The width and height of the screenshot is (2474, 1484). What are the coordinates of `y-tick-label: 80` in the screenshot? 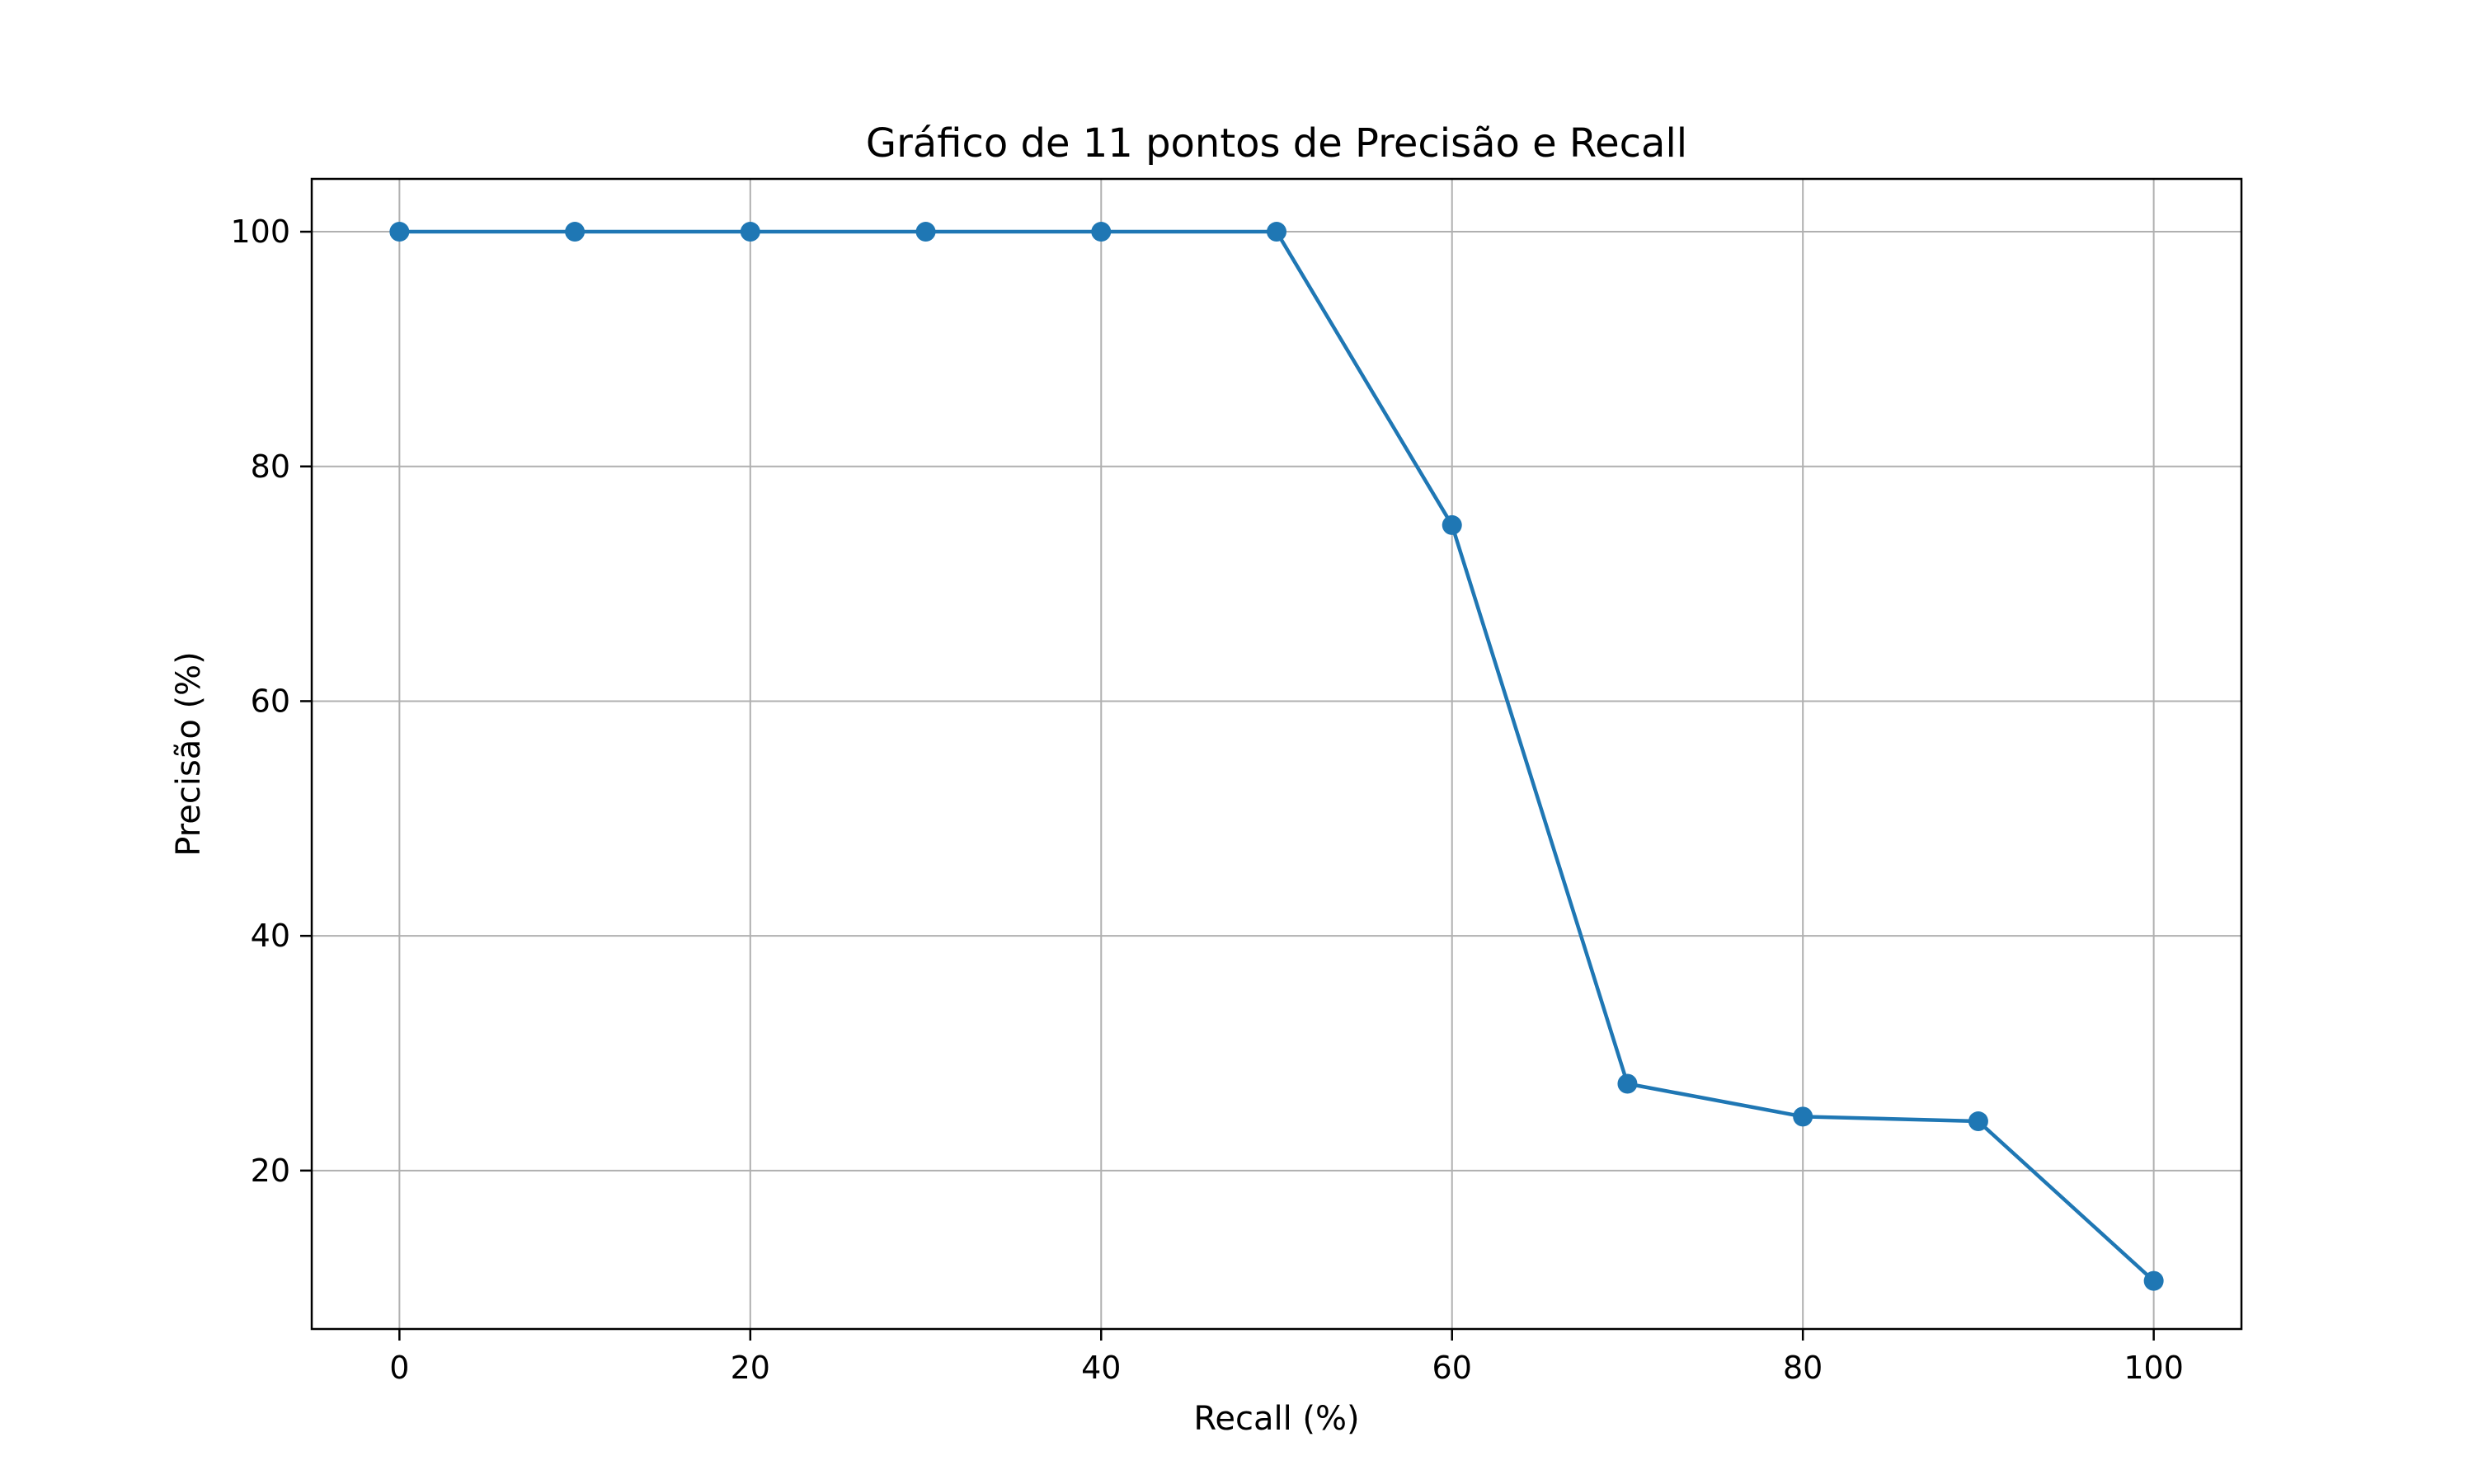 It's located at (270, 467).